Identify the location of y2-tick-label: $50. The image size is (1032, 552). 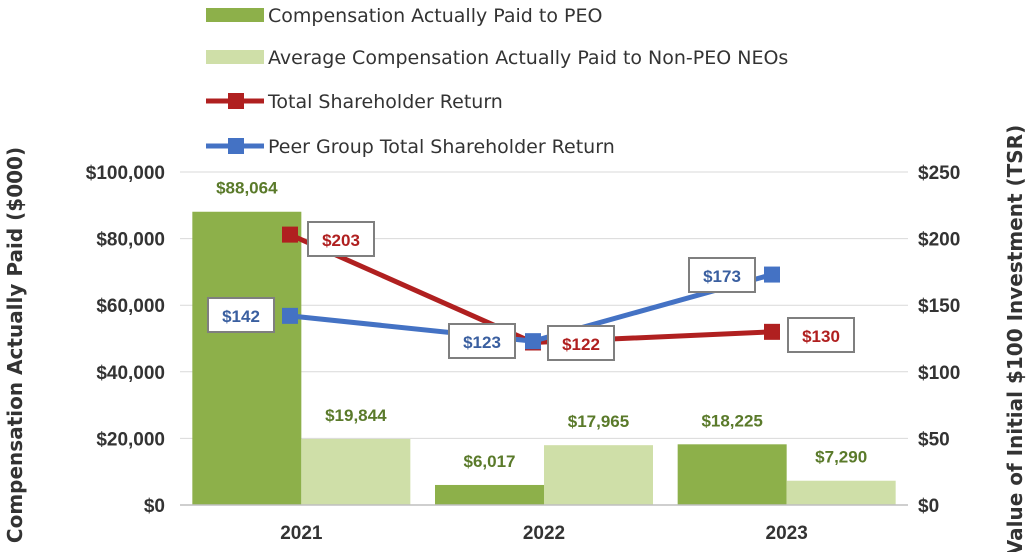
(934, 439).